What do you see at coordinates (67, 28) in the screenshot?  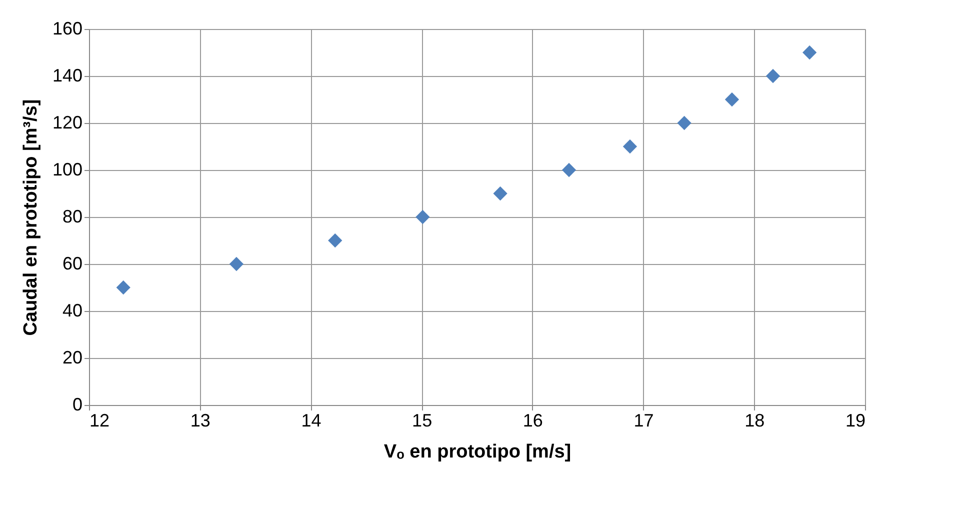 I see `y-tick-label: 160` at bounding box center [67, 28].